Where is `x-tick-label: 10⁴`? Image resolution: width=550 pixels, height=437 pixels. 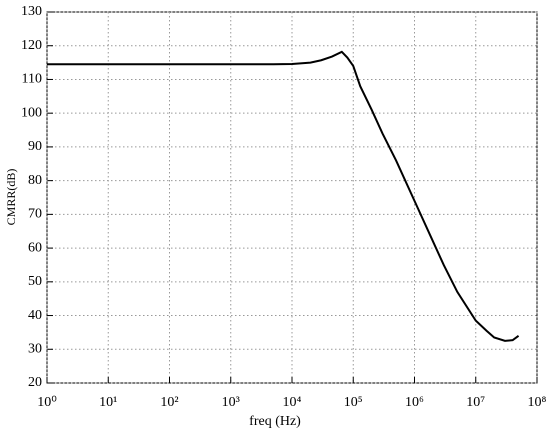 x-tick-label: 10⁴ is located at coordinates (292, 402).